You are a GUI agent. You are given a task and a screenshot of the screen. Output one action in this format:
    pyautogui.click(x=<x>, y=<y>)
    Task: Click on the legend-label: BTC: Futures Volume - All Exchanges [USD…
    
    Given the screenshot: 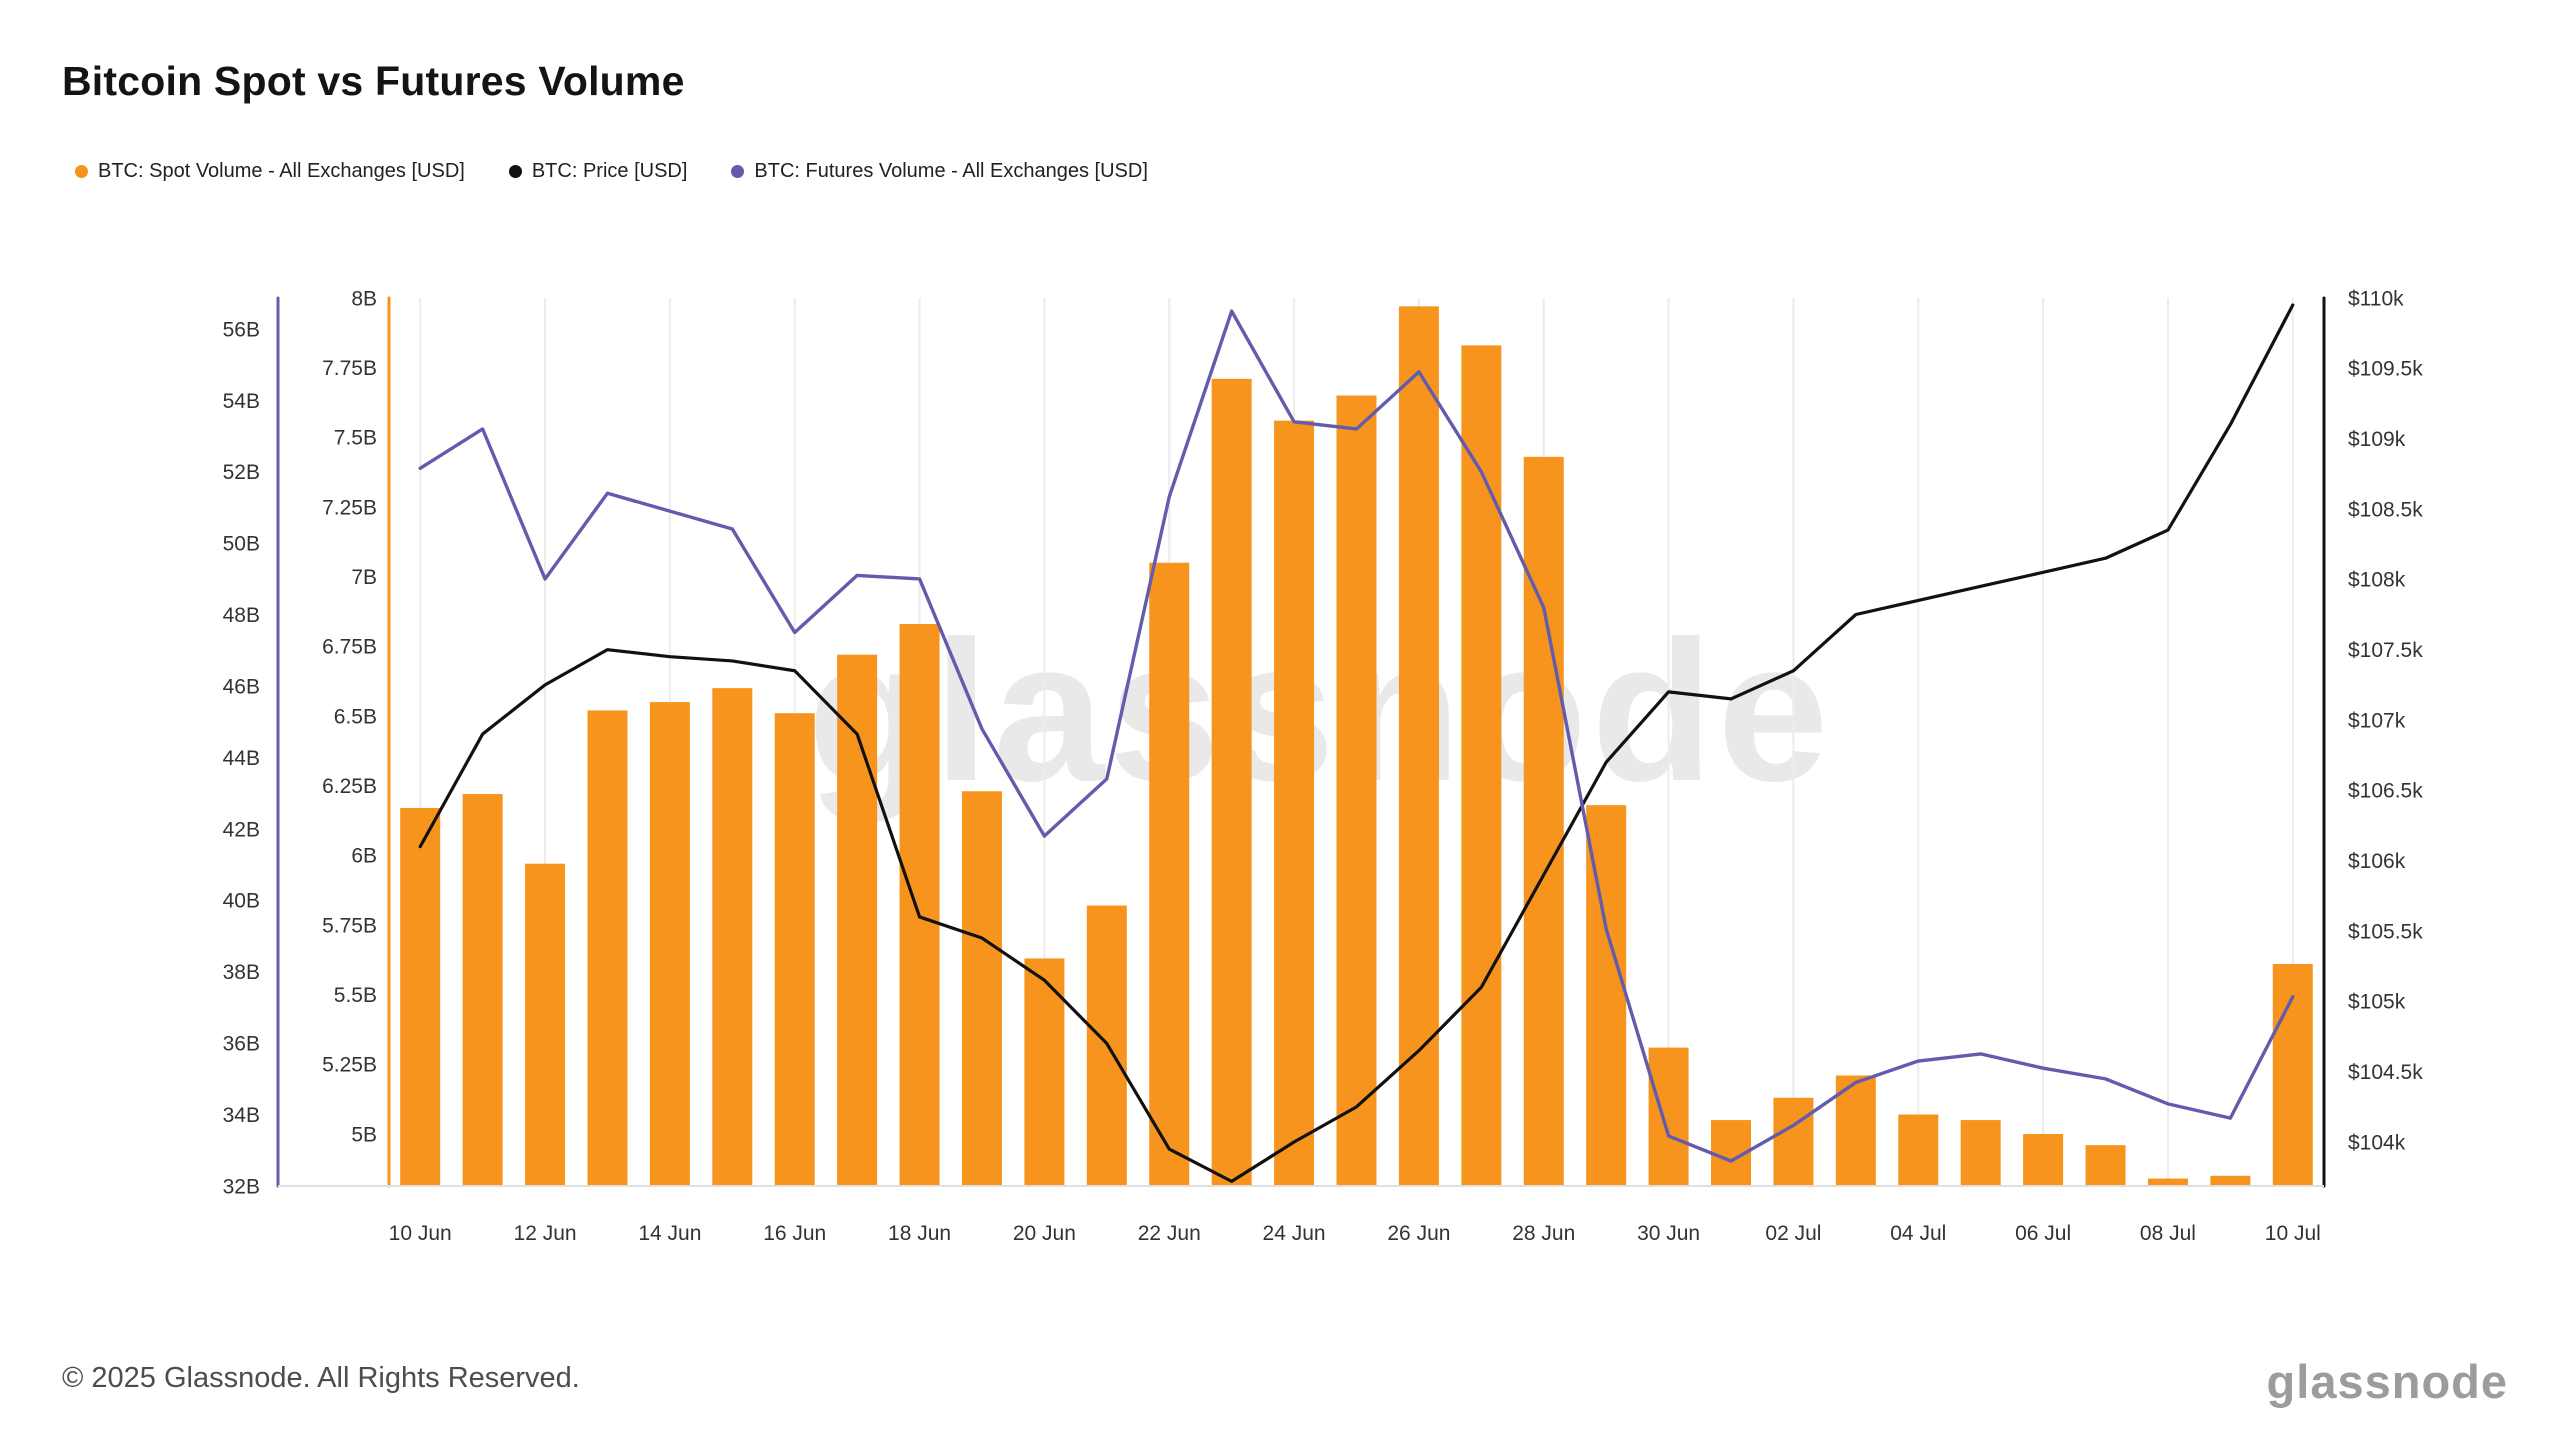 What is the action you would take?
    pyautogui.click(x=951, y=171)
    